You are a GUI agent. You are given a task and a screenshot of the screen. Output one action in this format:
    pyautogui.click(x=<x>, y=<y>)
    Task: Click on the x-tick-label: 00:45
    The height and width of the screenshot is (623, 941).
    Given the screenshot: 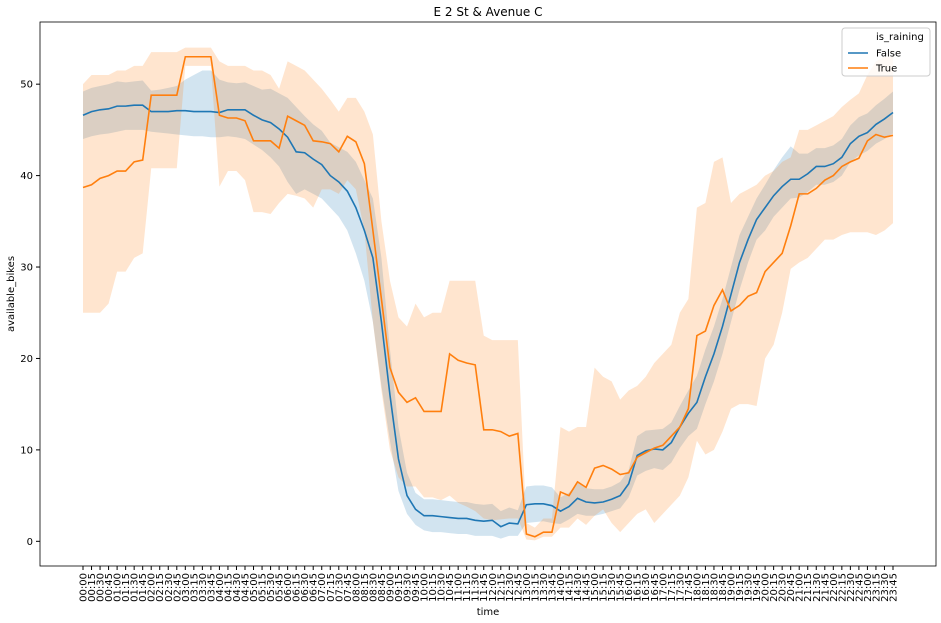 What is the action you would take?
    pyautogui.click(x=109, y=587)
    